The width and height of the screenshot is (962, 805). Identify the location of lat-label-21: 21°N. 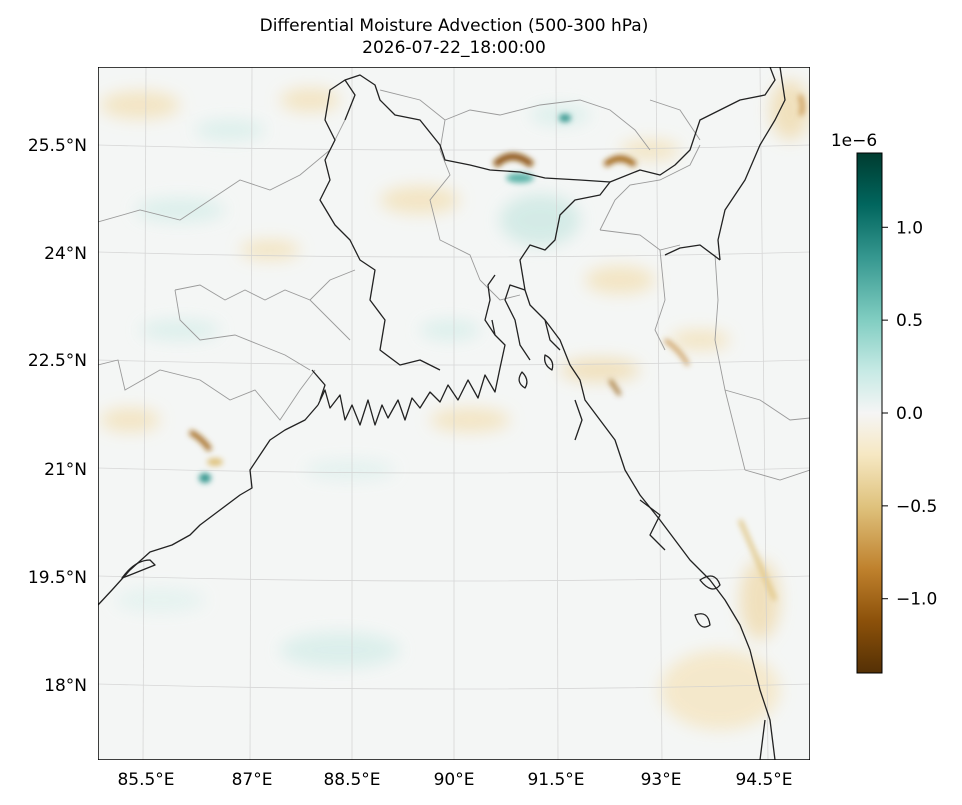
(65, 470).